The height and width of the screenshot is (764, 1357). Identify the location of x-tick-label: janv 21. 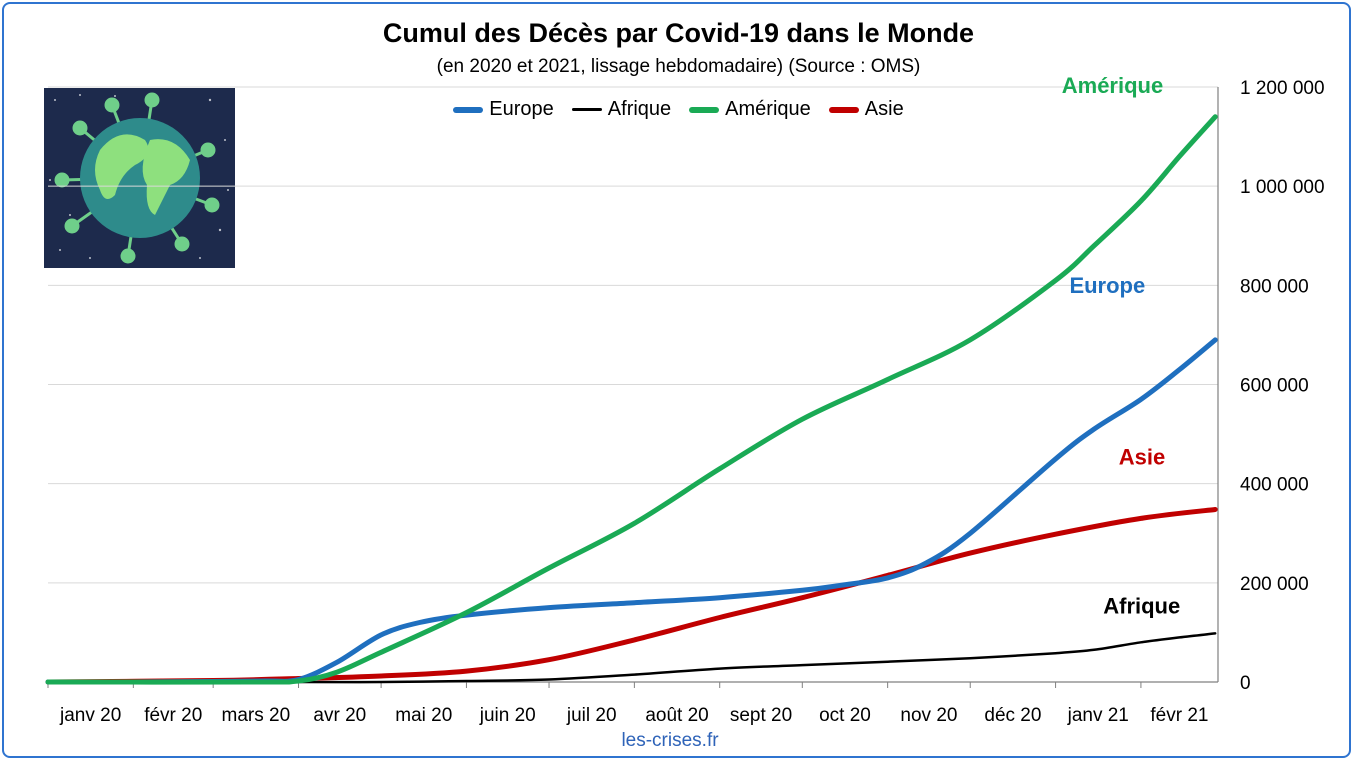
(1098, 715).